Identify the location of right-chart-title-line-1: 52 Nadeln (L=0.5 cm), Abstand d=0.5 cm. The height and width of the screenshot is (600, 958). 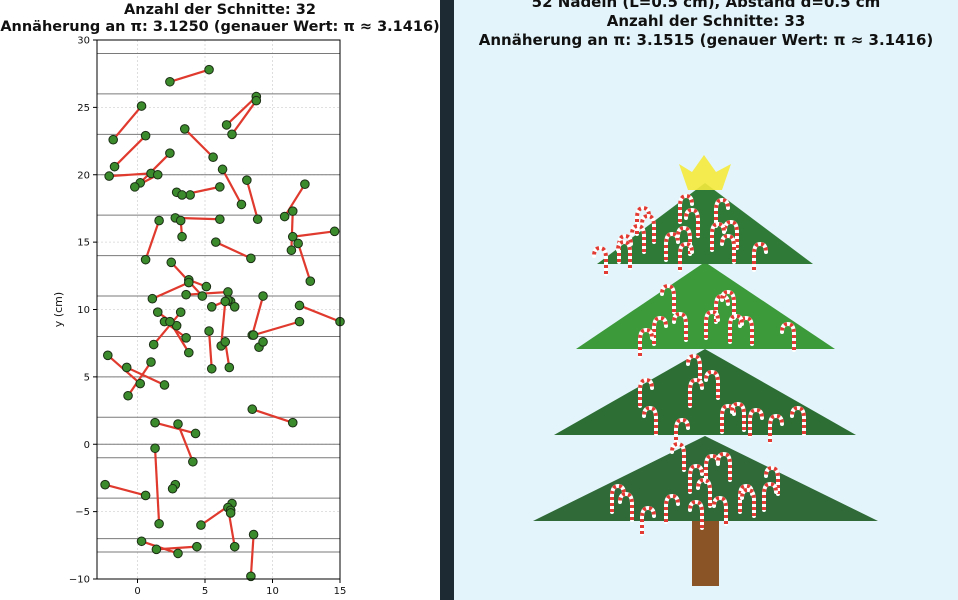
(706, 5).